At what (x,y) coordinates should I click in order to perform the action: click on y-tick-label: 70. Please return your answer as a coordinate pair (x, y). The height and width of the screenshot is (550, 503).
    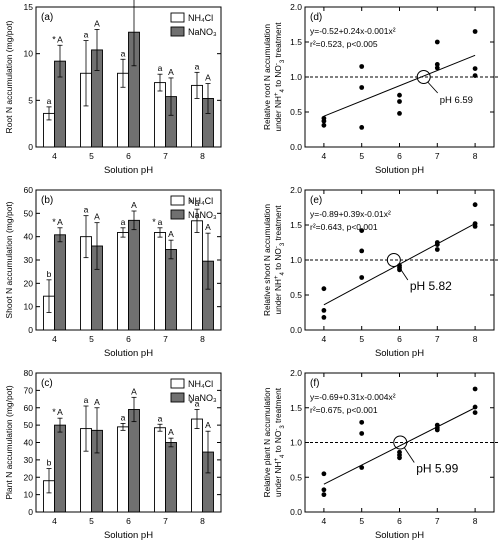
    Looking at the image, I should click on (29, 390).